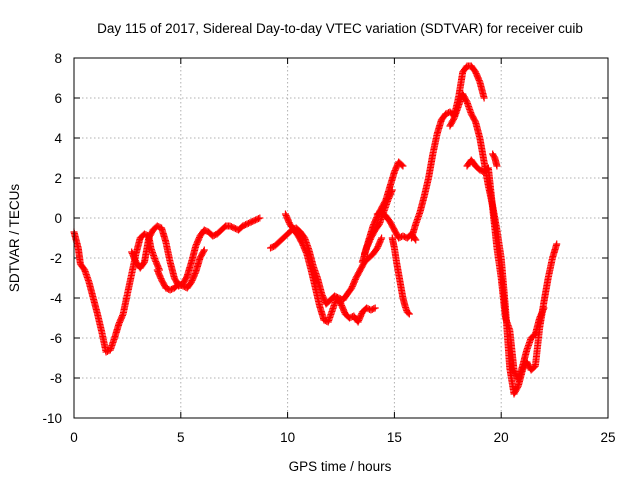  Describe the element at coordinates (58, 98) in the screenshot. I see `y-tick-label: 6` at that location.